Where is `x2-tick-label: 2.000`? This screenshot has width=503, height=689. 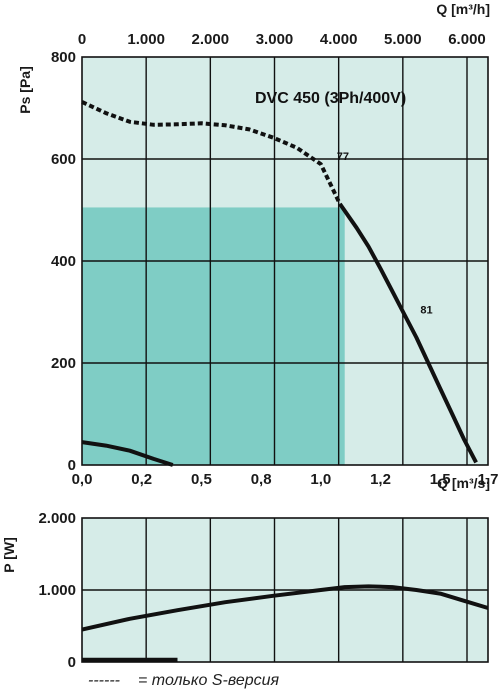 x2-tick-label: 2.000 is located at coordinates (211, 39).